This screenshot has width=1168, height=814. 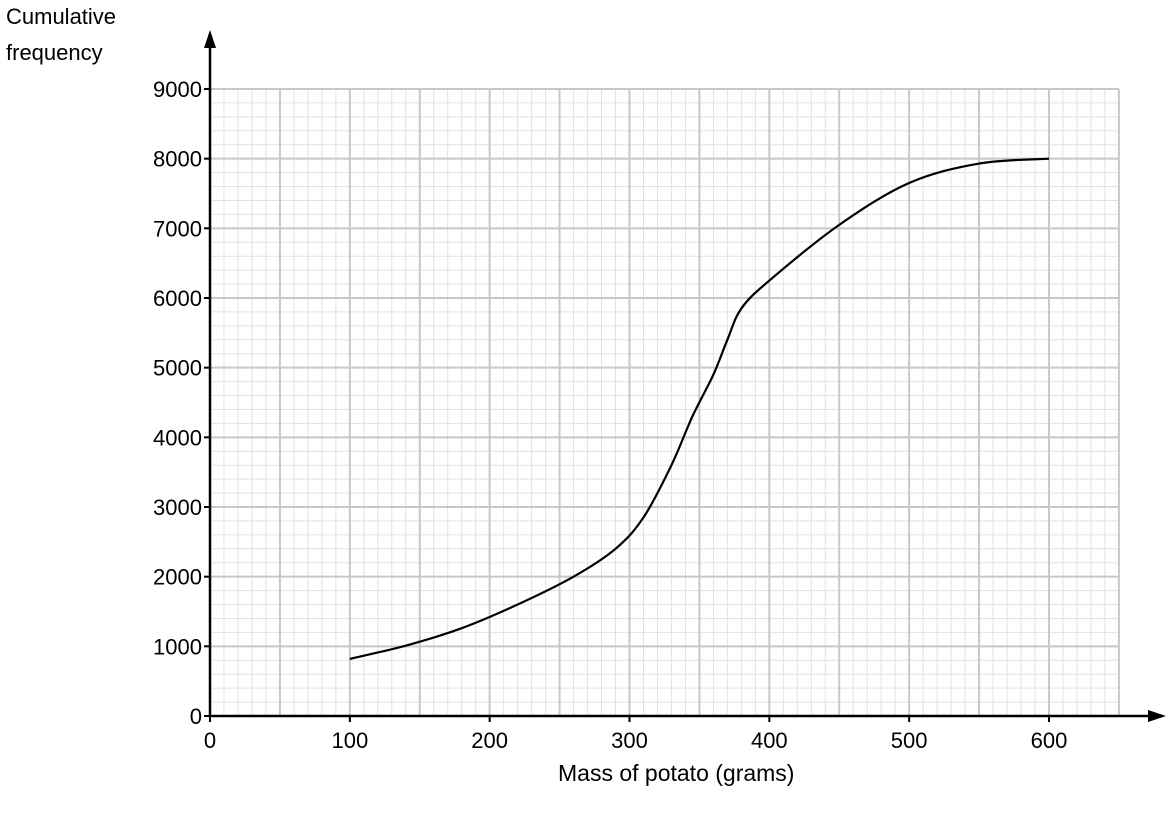 I want to click on y-axis-label-line-1: Cumulative, so click(x=61, y=16).